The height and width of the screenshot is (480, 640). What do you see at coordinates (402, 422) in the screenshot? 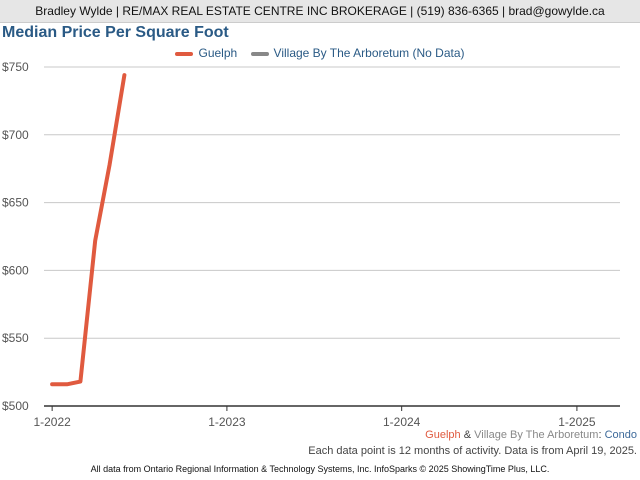
I see `x-tick-label: 1-2024` at bounding box center [402, 422].